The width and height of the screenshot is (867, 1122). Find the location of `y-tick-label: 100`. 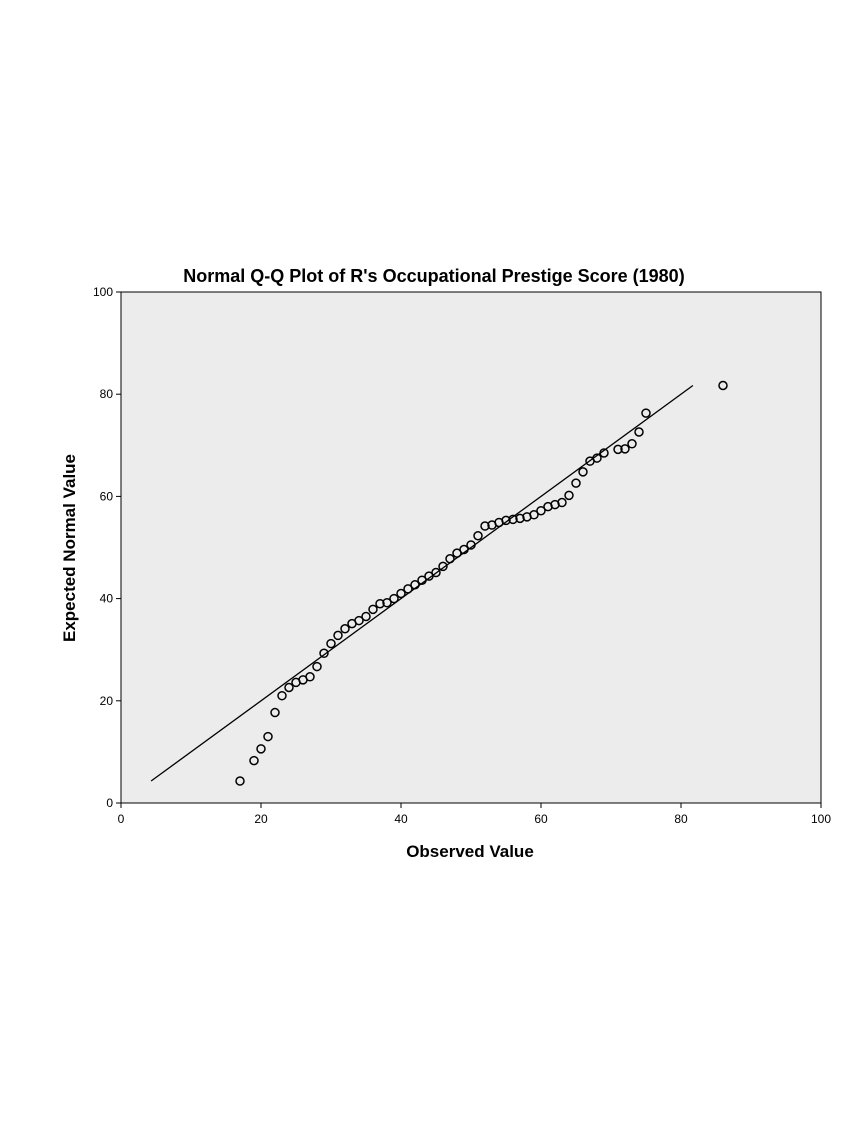

y-tick-label: 100 is located at coordinates (103, 292).